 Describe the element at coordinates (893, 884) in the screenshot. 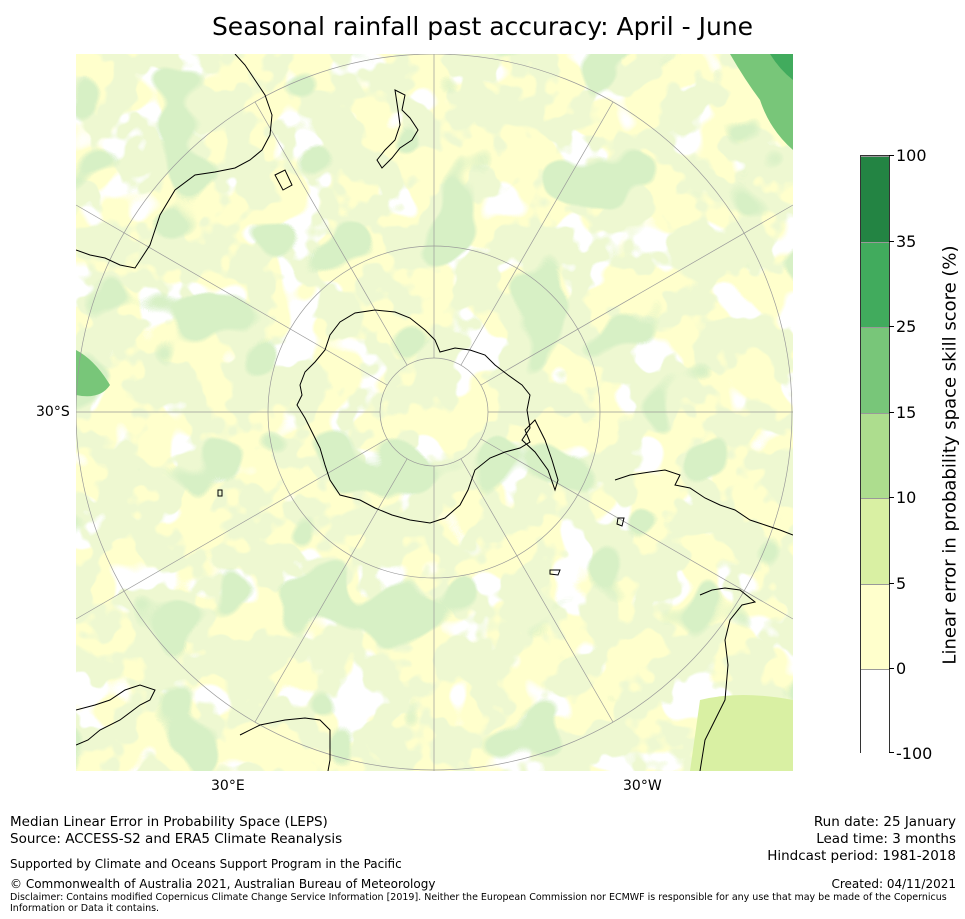

I see `footer-created: Created: 04/11/2021` at that location.